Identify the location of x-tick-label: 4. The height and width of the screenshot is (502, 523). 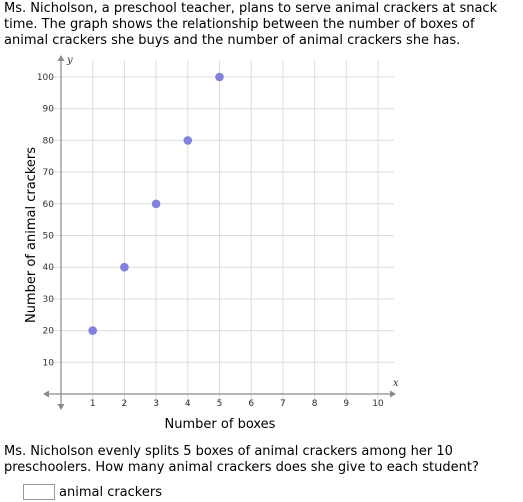
(188, 404).